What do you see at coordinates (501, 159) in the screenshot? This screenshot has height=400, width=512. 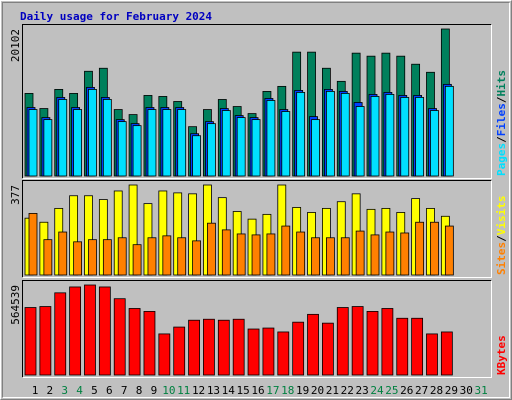 I see `legend-entry: Pages` at bounding box center [501, 159].